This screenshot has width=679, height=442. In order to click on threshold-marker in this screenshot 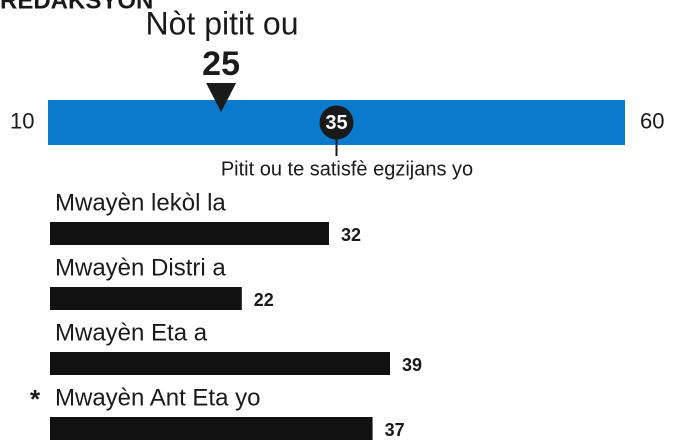, I will do `click(336, 122)`.